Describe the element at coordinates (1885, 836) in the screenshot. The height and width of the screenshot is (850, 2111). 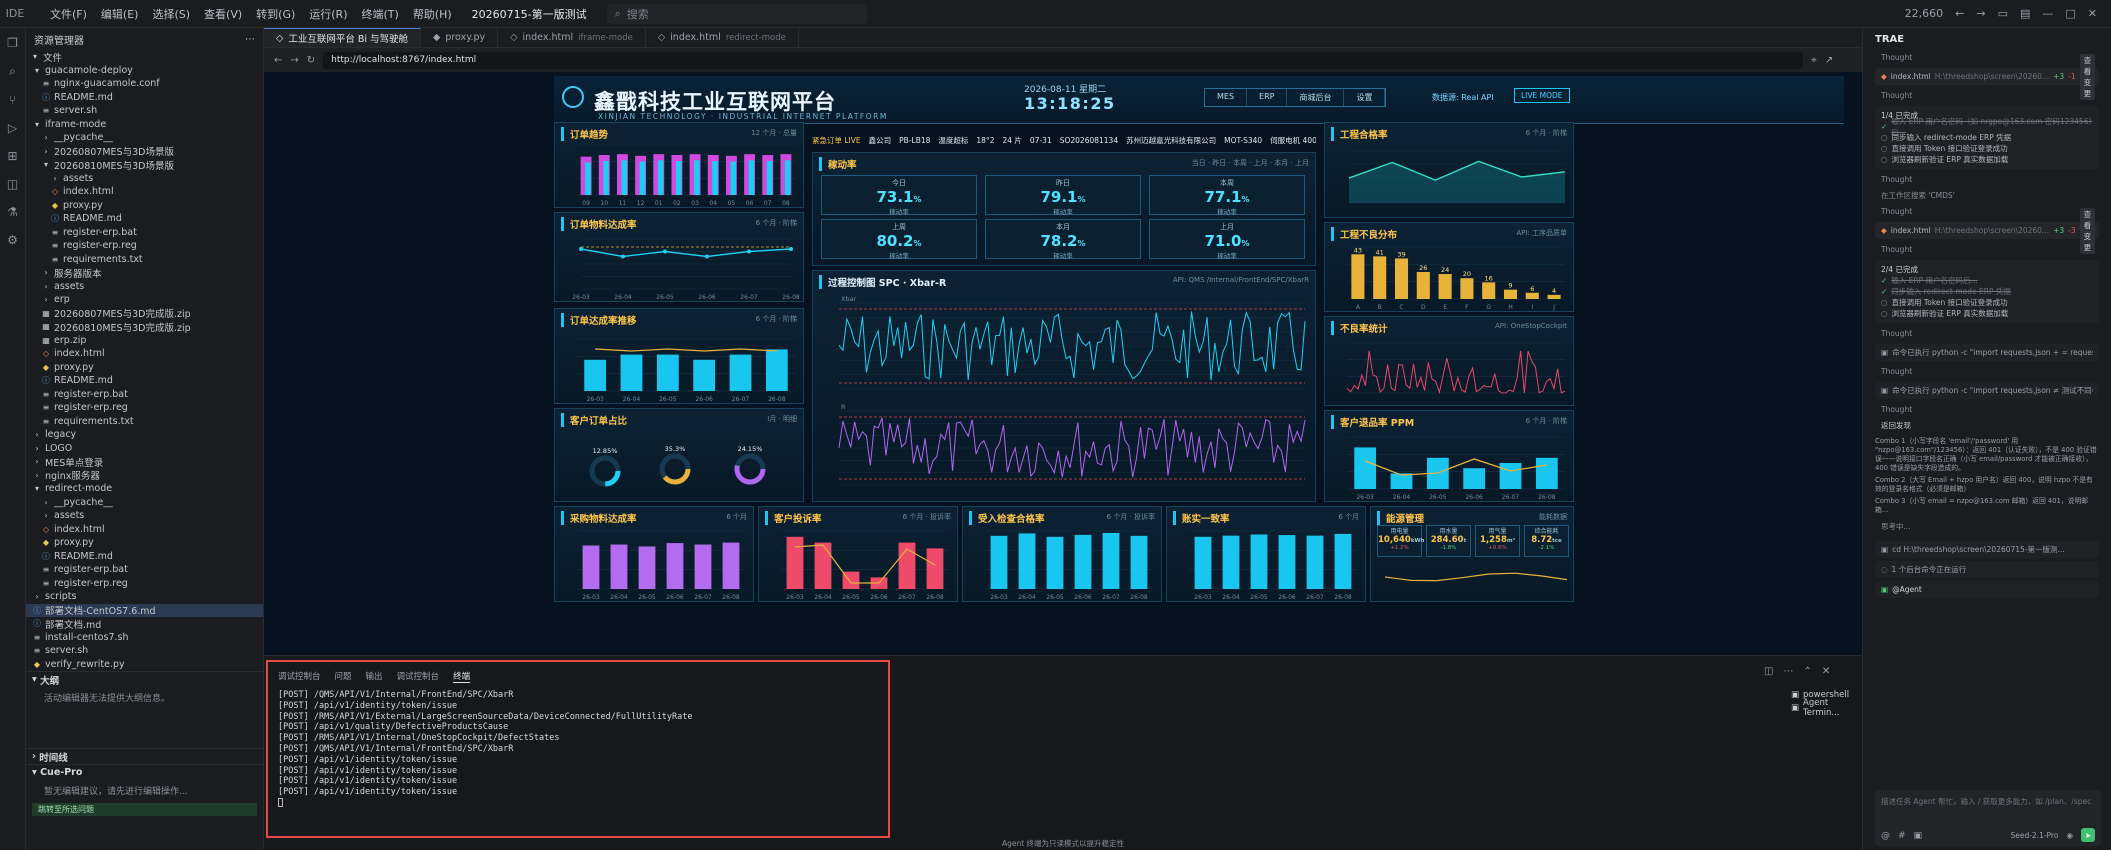
I see `mention-icon: @` at that location.